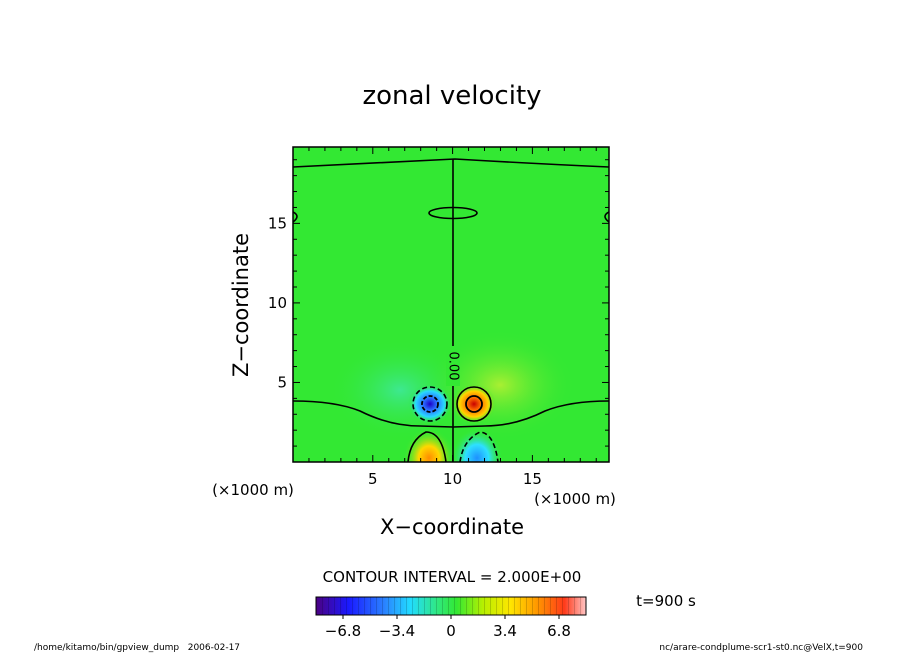 This screenshot has width=904, height=654. I want to click on contour-label-bg, so click(453, 366).